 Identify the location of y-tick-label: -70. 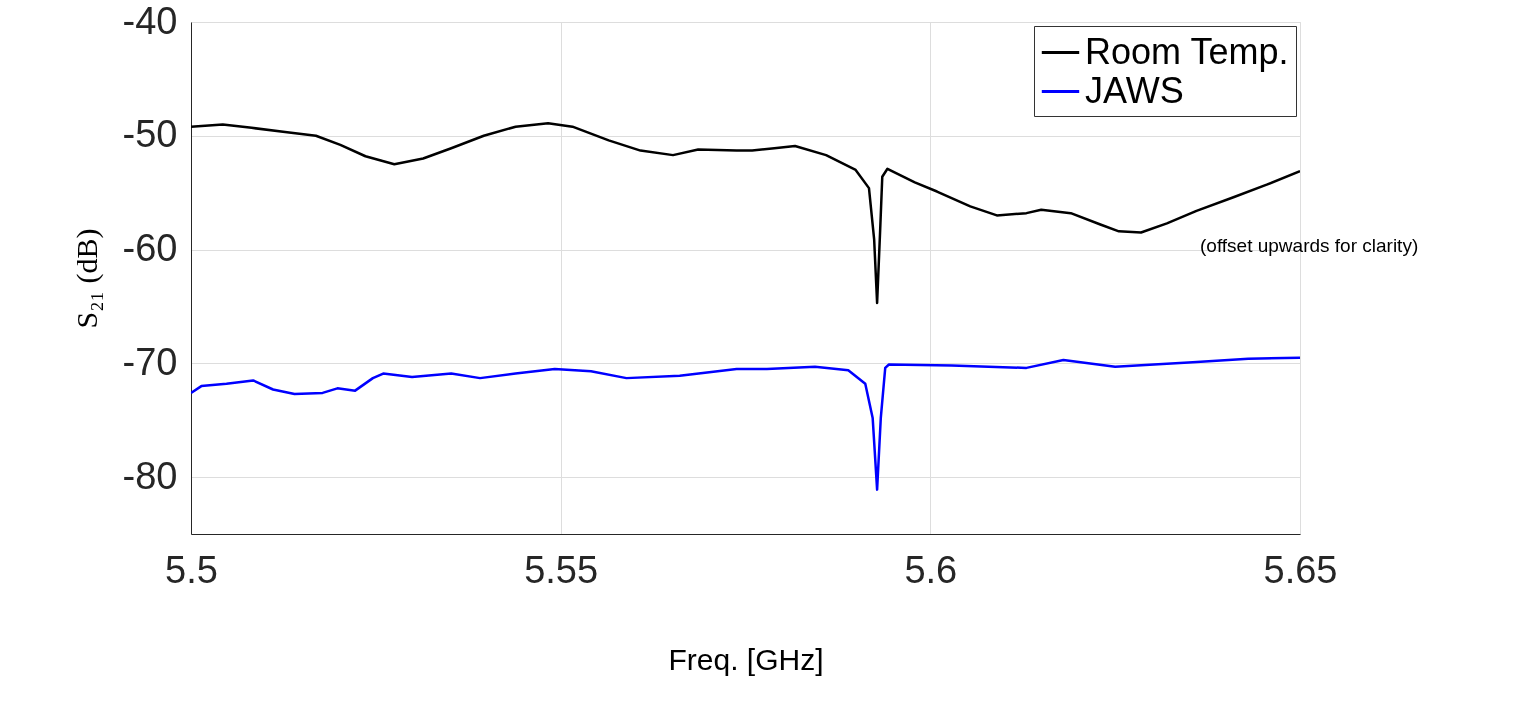
(150, 361).